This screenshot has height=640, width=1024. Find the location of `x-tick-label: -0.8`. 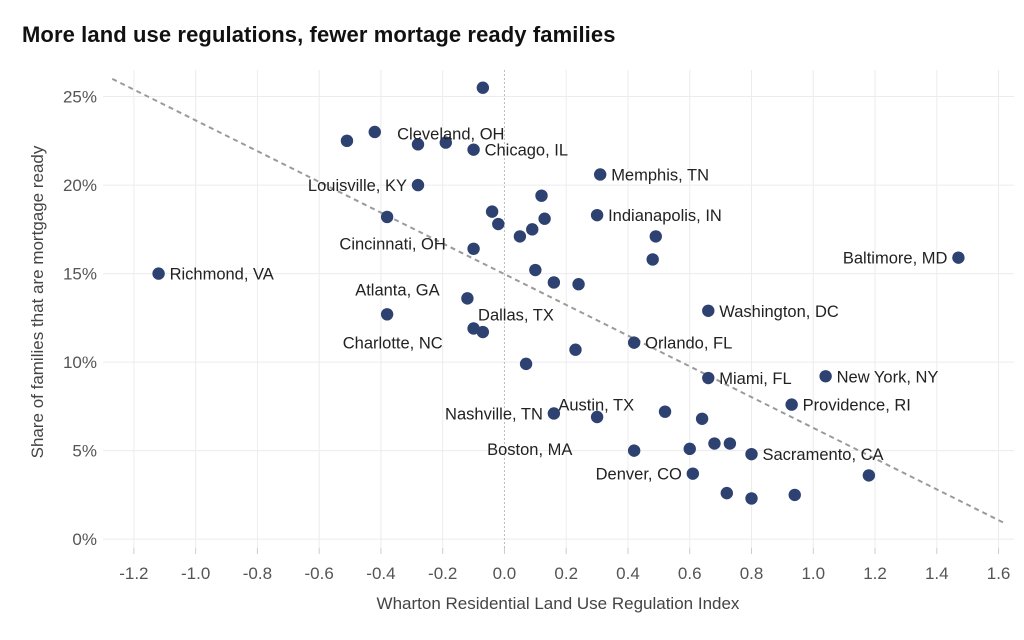

x-tick-label: -0.8 is located at coordinates (257, 573).